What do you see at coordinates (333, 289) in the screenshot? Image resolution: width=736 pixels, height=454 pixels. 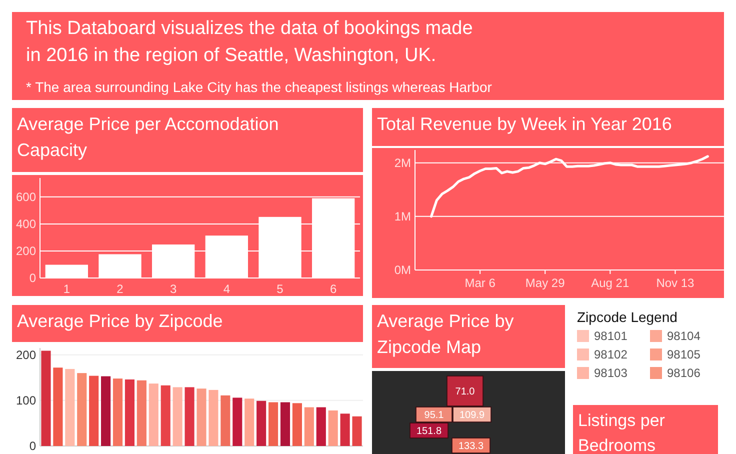 I see `x-tick-label: 6` at bounding box center [333, 289].